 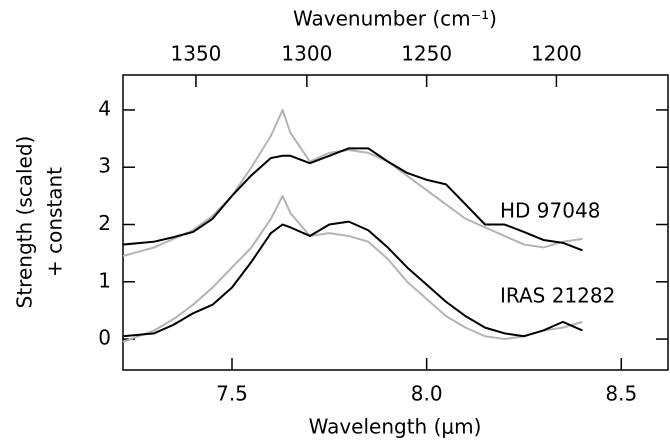 What do you see at coordinates (621, 394) in the screenshot?
I see `x-tick-label: 8.5` at bounding box center [621, 394].